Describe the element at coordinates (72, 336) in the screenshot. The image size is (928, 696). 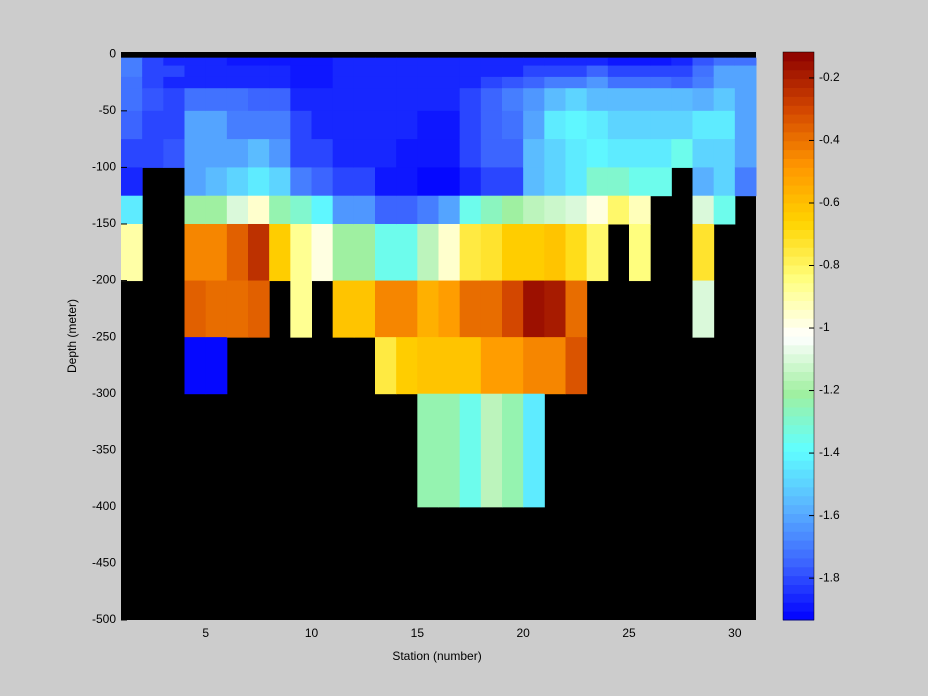
I see `y-axis-label: Depth (meter)` at that location.